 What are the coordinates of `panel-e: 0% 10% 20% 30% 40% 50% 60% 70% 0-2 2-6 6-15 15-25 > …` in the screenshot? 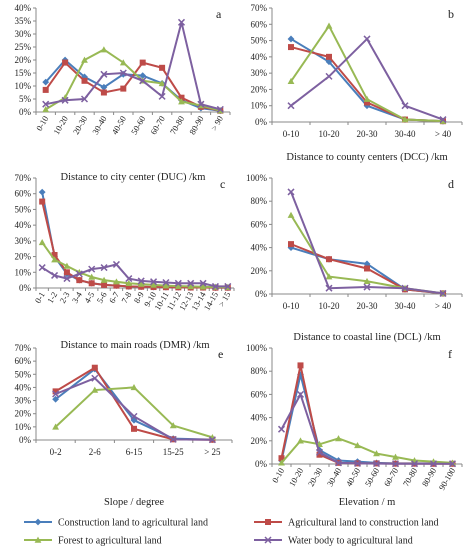 It's located at (124, 425).